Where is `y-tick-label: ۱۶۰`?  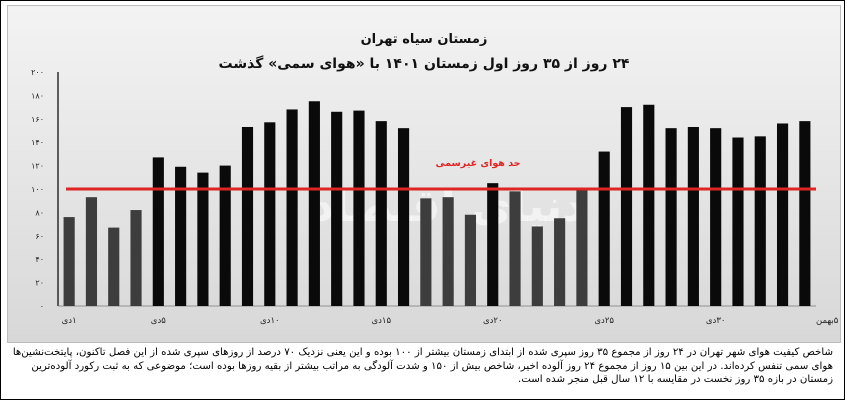
y-tick-label: ۱۶۰ is located at coordinates (37, 119).